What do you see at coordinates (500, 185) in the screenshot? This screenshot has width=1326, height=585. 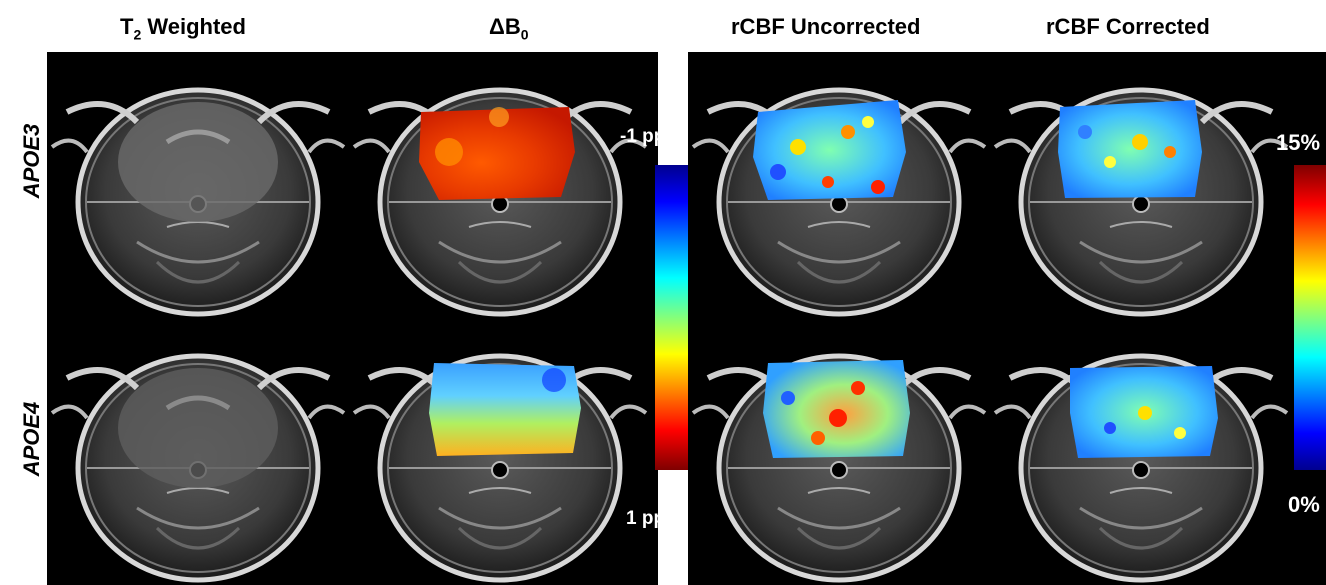 I see `image-b0-apoe3` at bounding box center [500, 185].